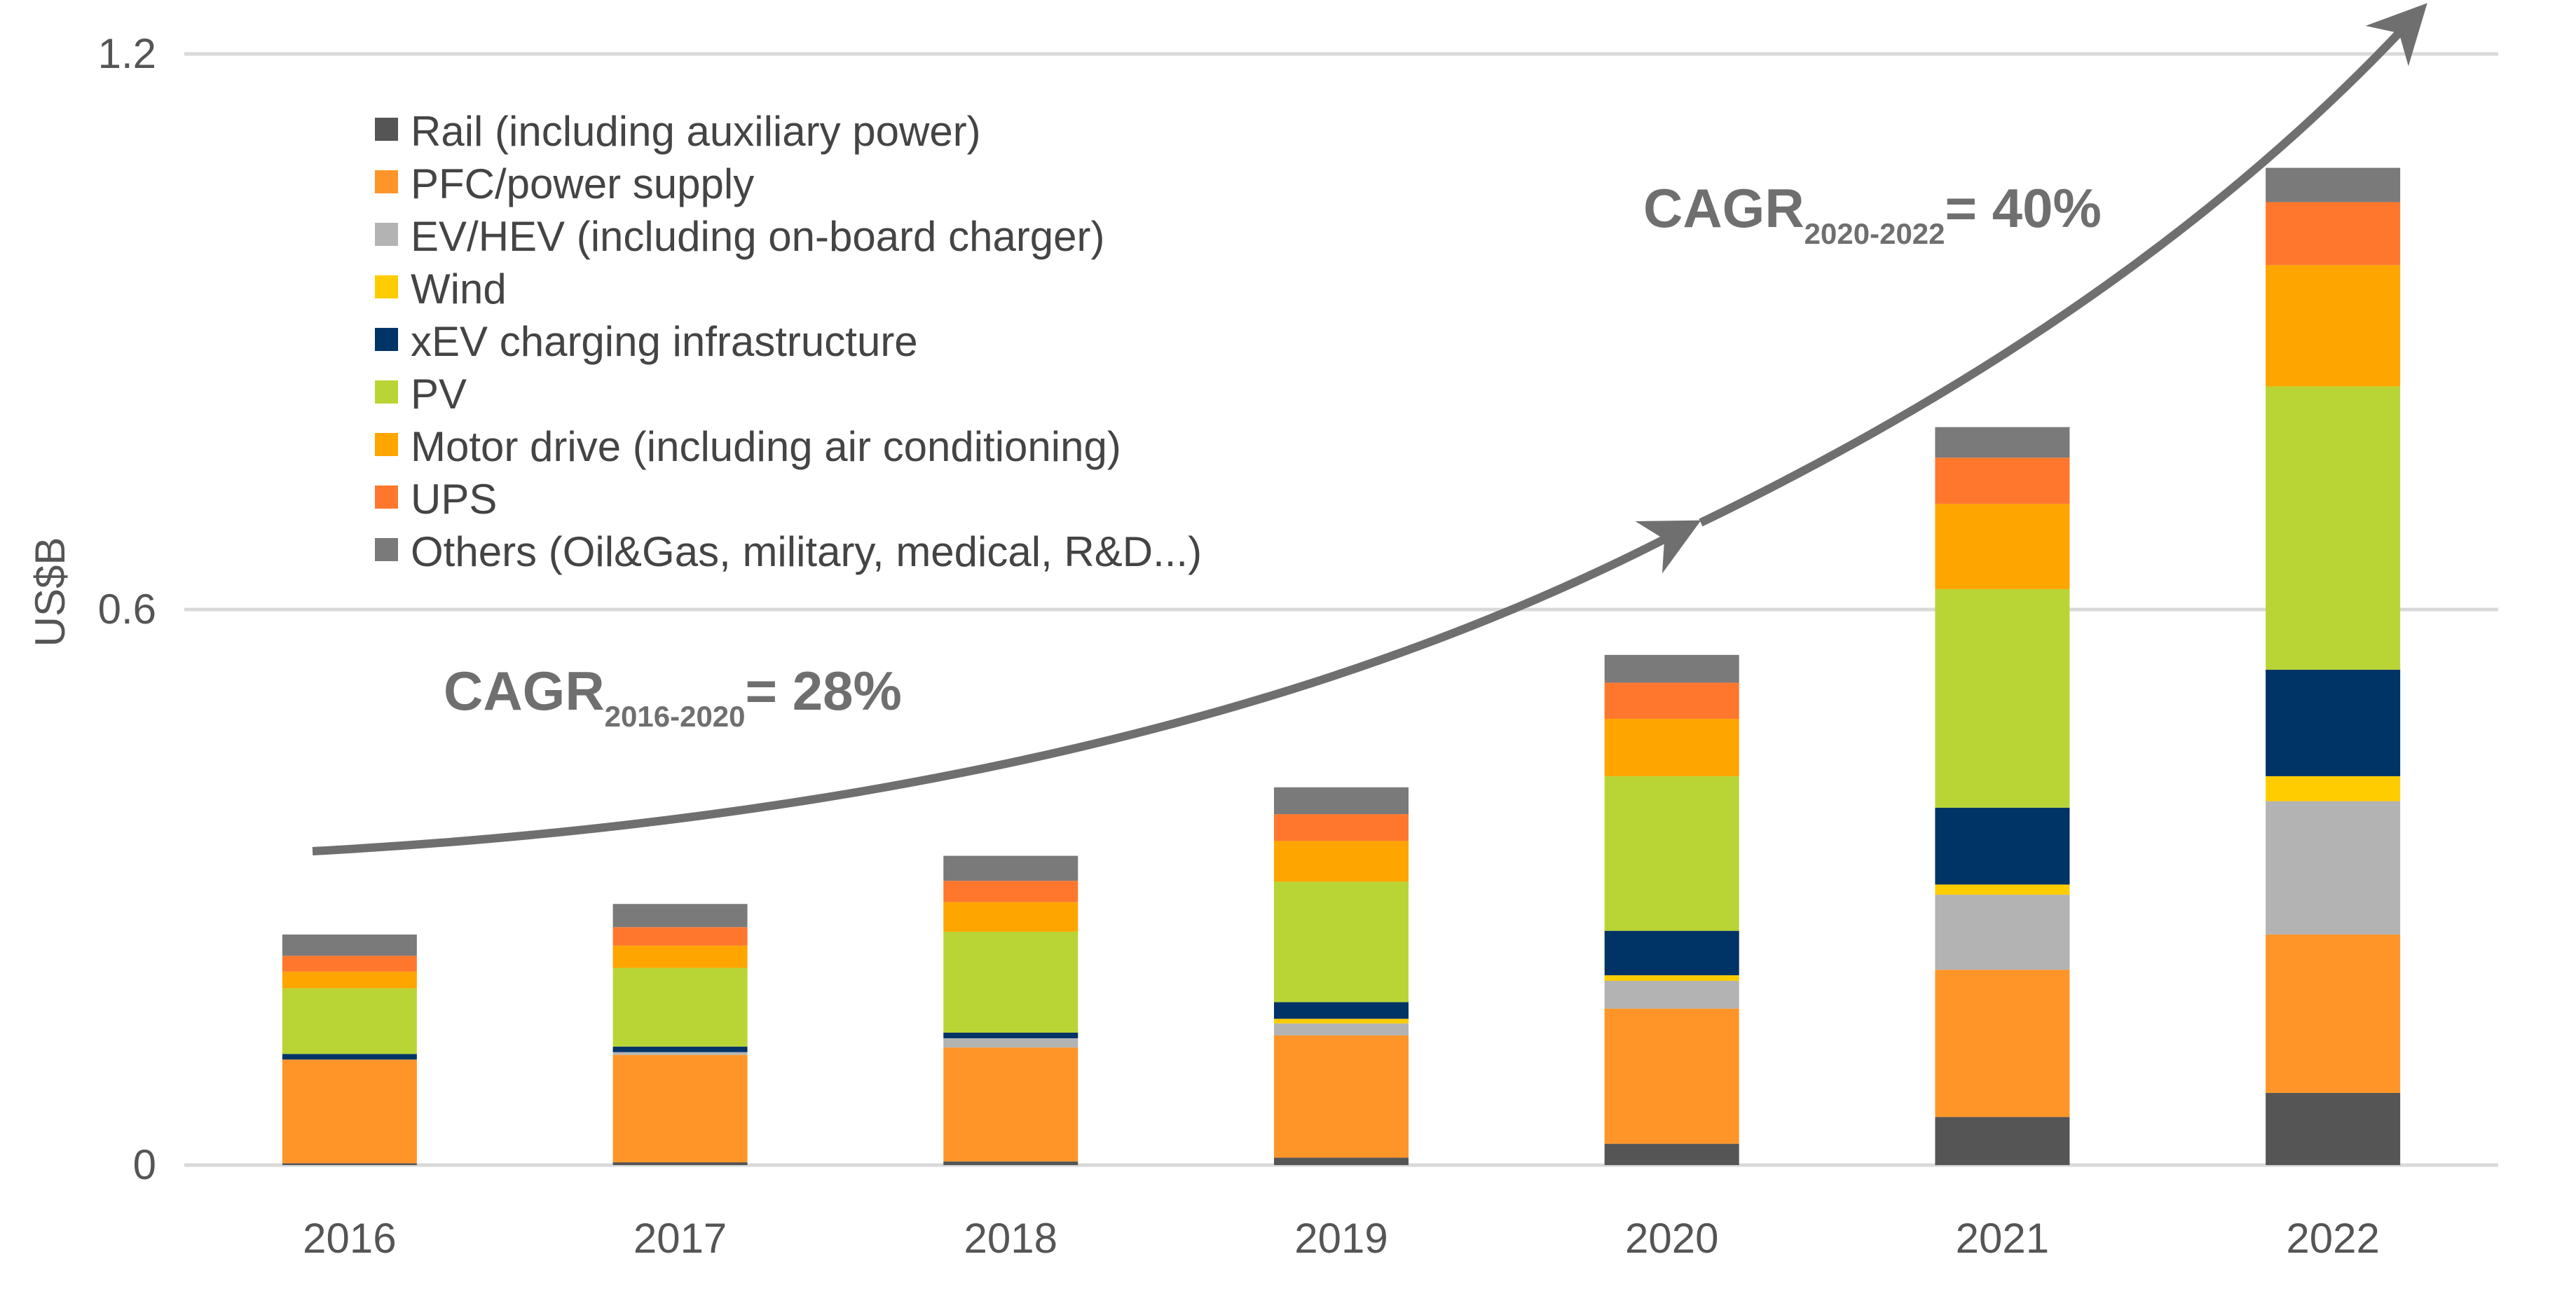  I want to click on legend-item: Wind, so click(441, 289).